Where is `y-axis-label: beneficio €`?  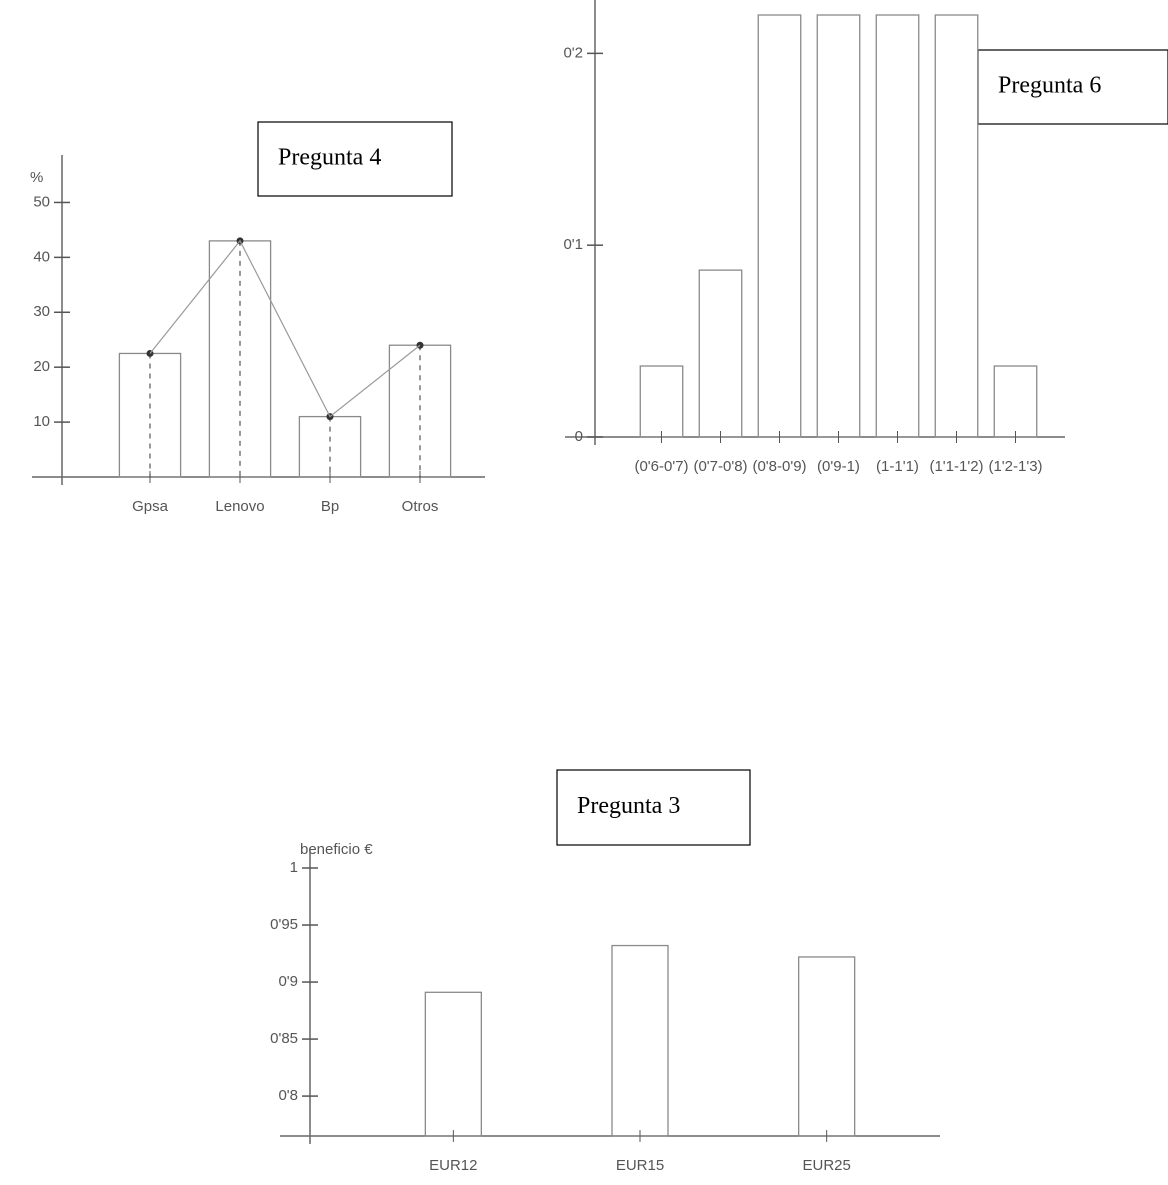 y-axis-label: beneficio € is located at coordinates (336, 849).